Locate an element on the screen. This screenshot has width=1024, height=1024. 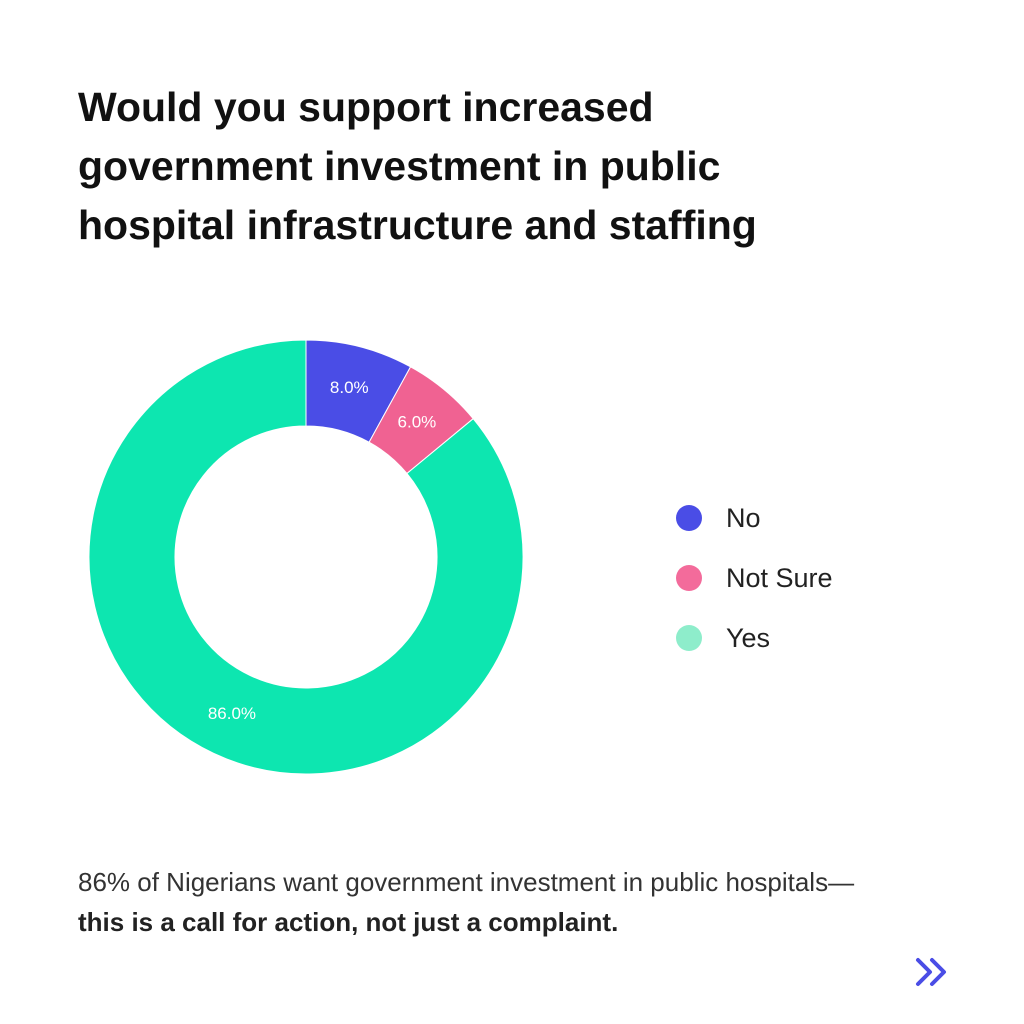
data-label-yes: 86.0% is located at coordinates (232, 713).